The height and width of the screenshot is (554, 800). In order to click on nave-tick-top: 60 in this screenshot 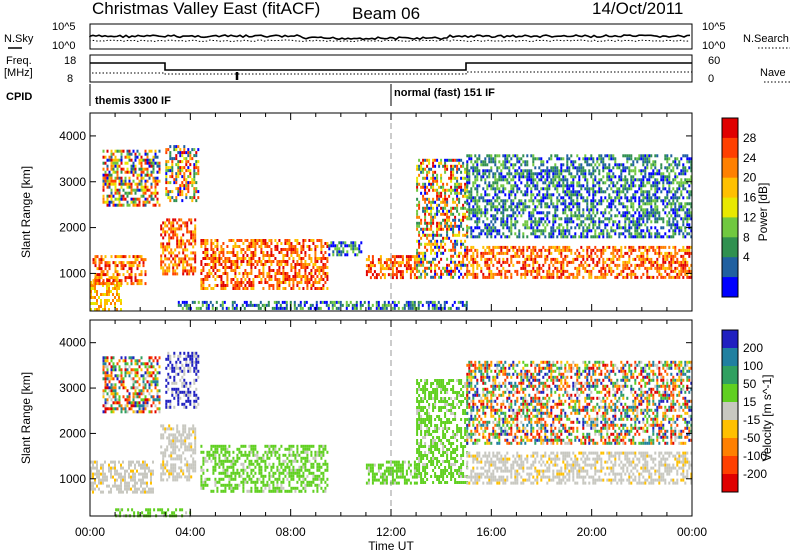, I will do `click(714, 61)`.